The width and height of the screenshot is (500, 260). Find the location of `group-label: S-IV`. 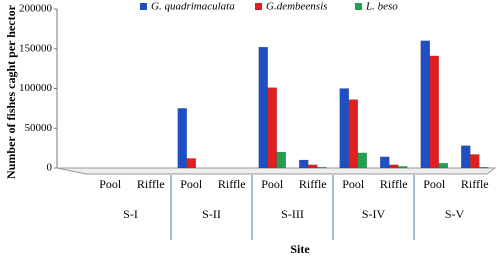

group-label: S-IV is located at coordinates (374, 214).